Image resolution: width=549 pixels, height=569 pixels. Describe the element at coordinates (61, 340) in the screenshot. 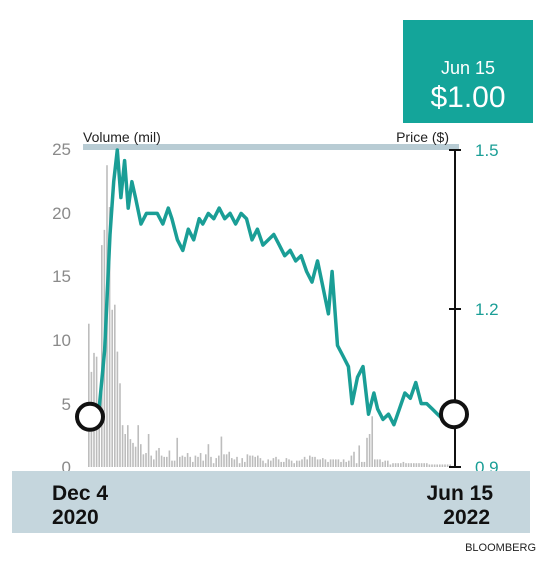

I see `volume-tick-label: 10` at that location.